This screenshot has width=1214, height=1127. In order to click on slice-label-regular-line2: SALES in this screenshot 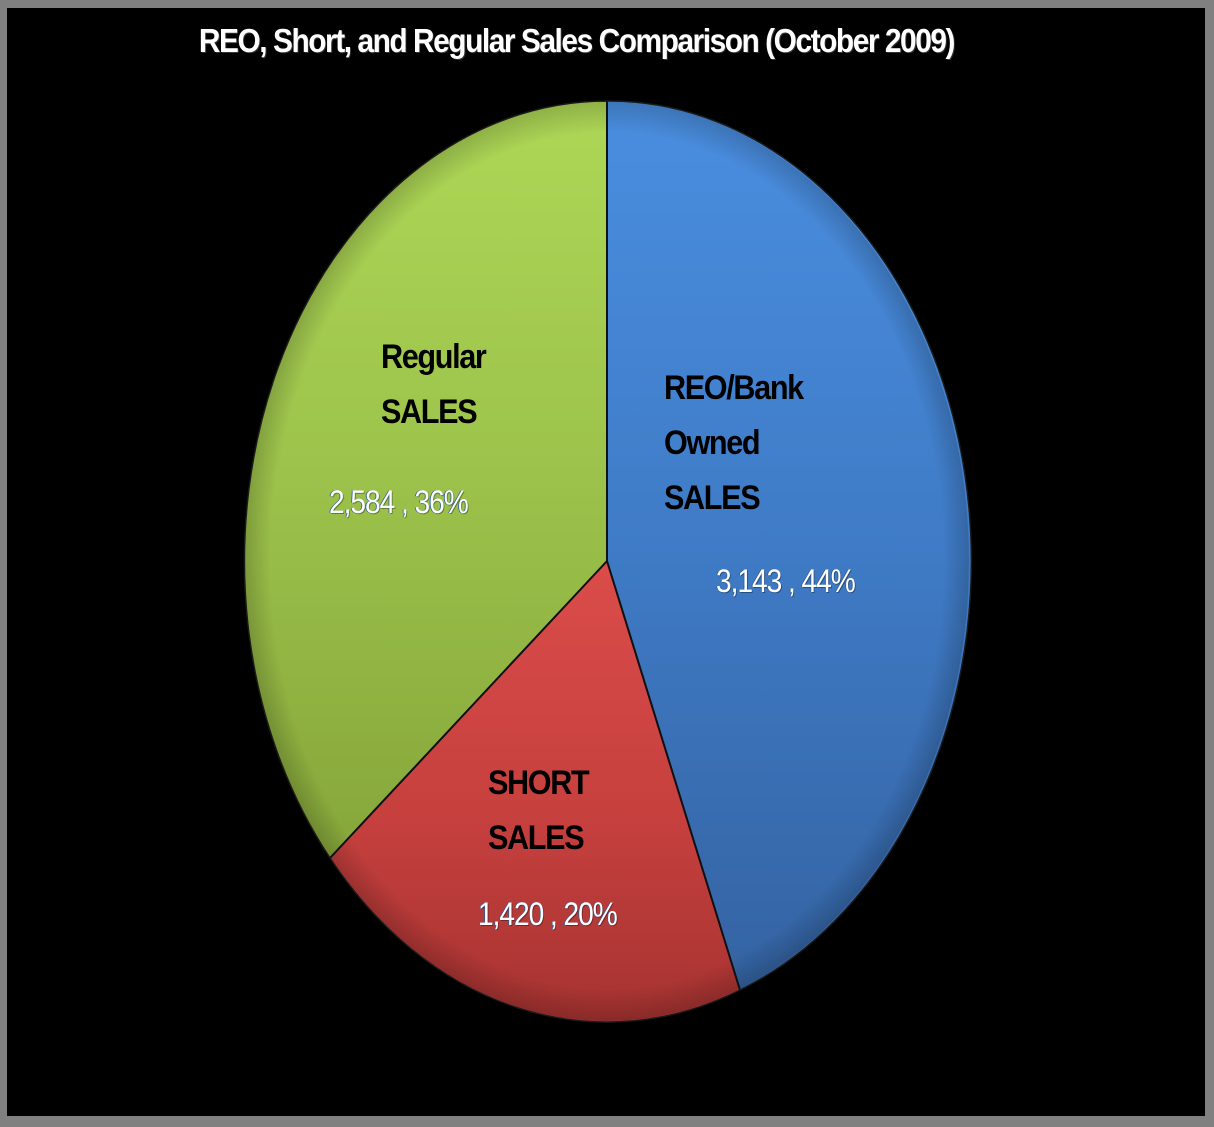, I will do `click(429, 412)`.